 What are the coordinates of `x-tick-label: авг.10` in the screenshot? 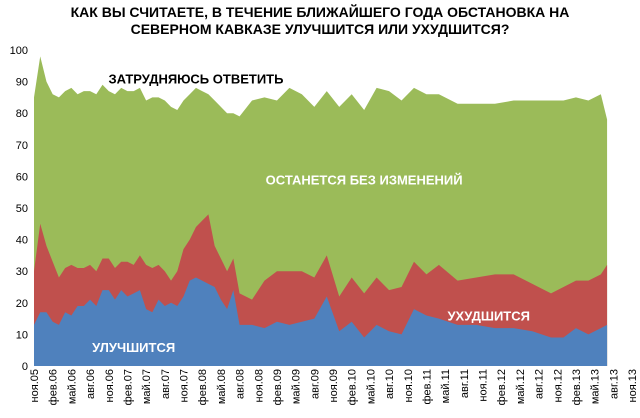 It's located at (390, 384).